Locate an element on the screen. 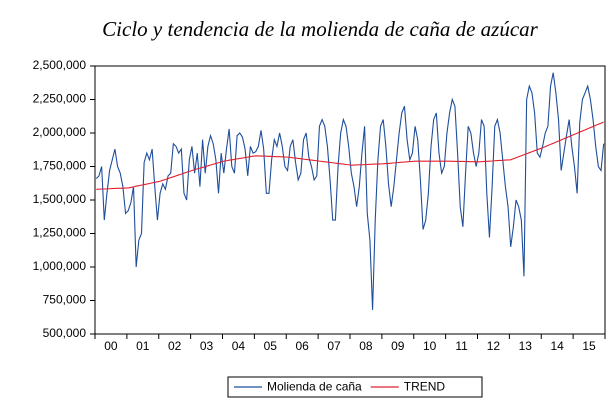 This screenshot has height=402, width=615. x-tick-label: 06 is located at coordinates (303, 346).